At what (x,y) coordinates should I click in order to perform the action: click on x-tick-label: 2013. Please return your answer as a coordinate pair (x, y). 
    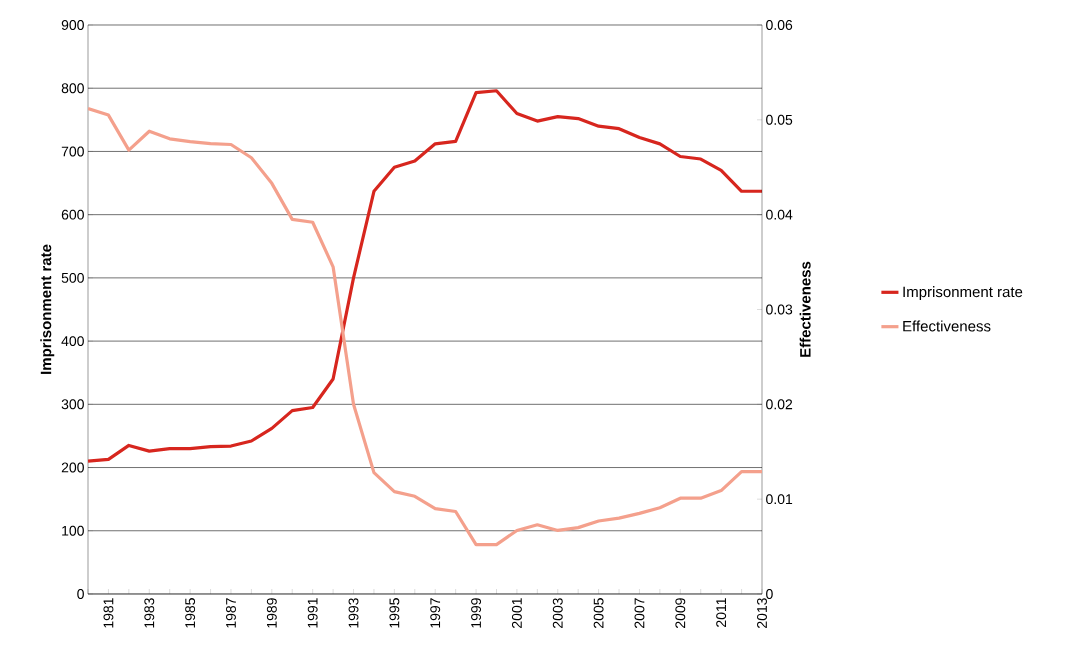
    Looking at the image, I should click on (762, 613).